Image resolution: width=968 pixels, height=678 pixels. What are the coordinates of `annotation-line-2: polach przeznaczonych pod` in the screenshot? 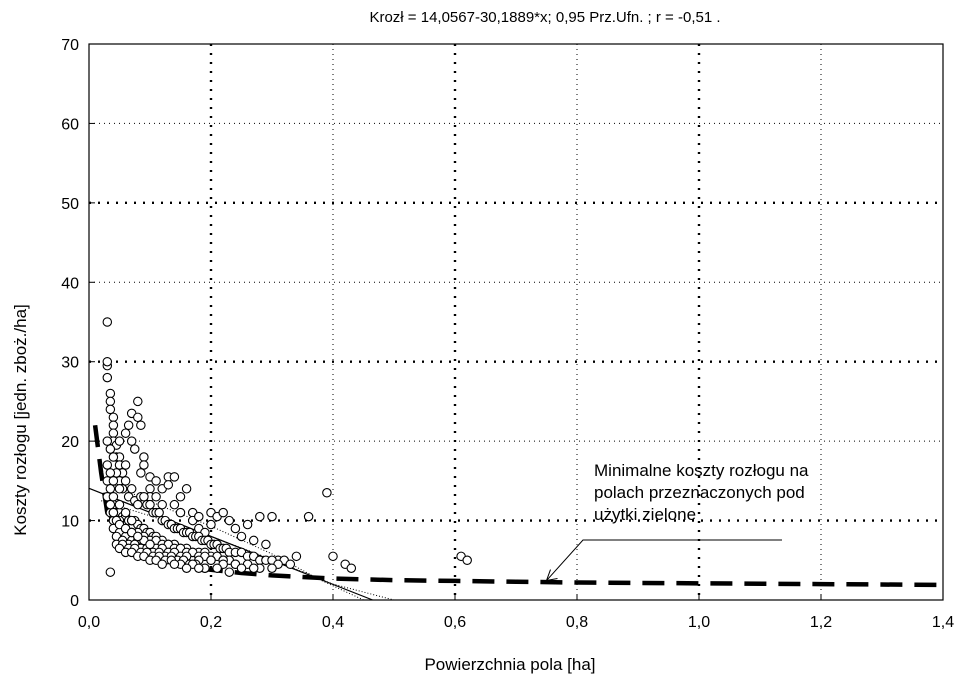 It's located at (699, 492).